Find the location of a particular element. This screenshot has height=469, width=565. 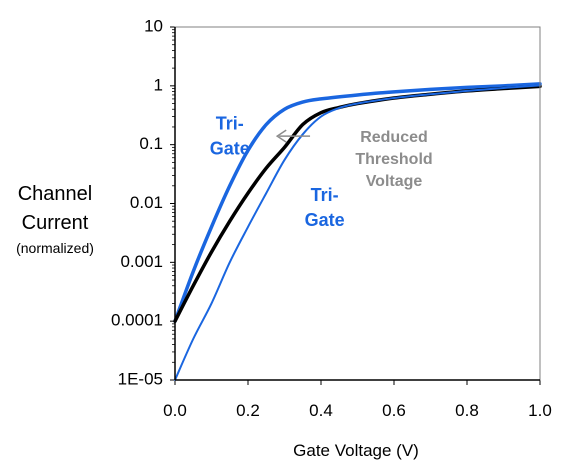

annotation-3-line-3: Voltage is located at coordinates (394, 181).